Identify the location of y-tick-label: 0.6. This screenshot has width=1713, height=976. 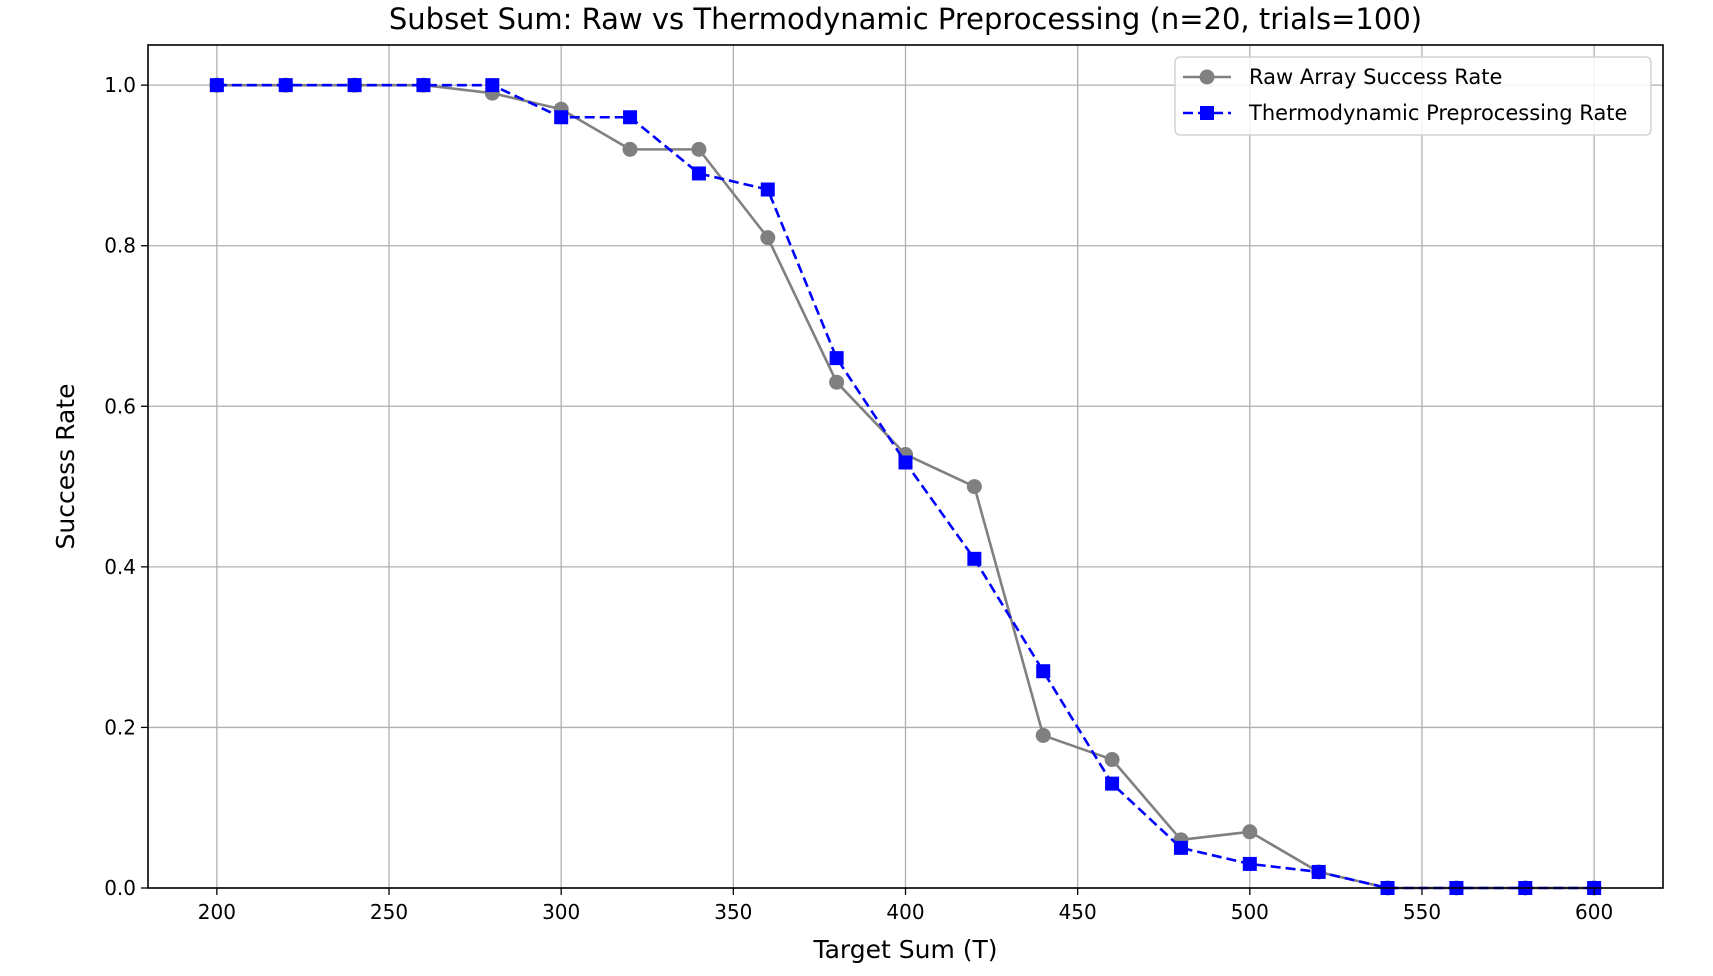
(120, 406).